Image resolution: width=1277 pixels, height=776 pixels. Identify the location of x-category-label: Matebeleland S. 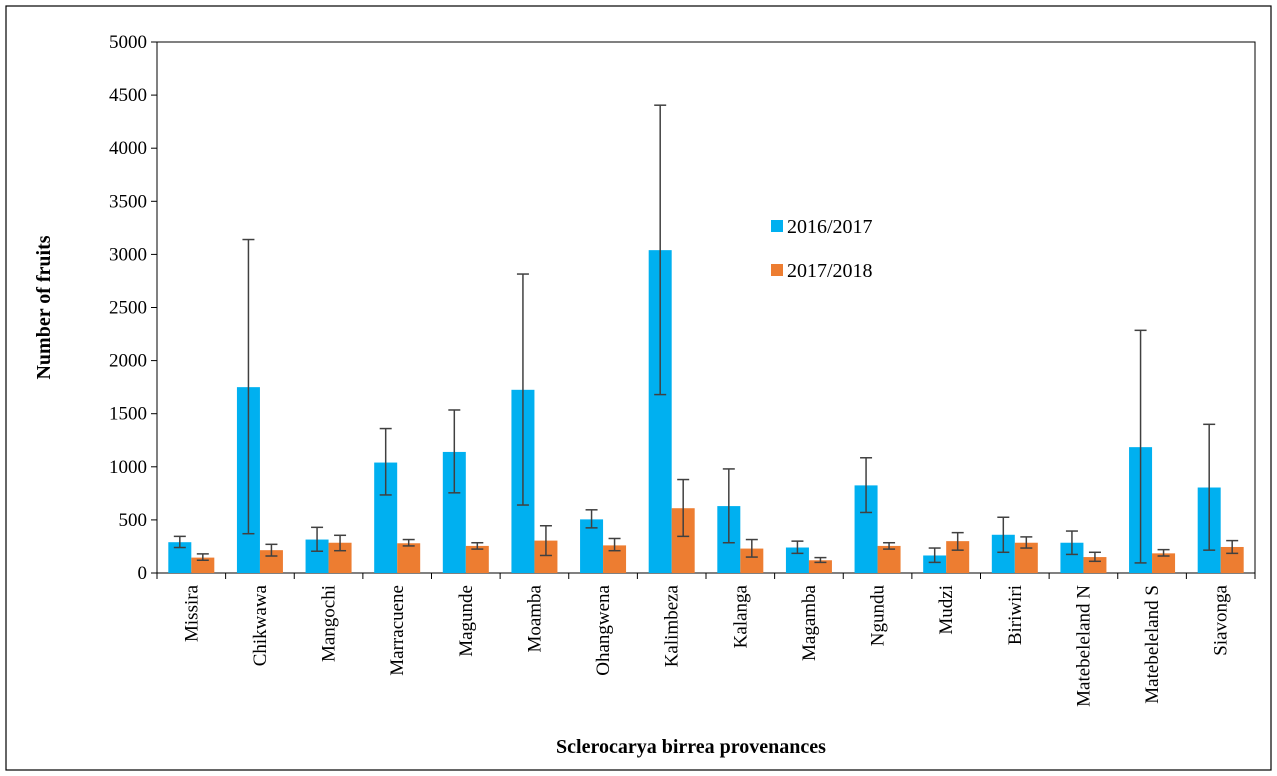
(1152, 644).